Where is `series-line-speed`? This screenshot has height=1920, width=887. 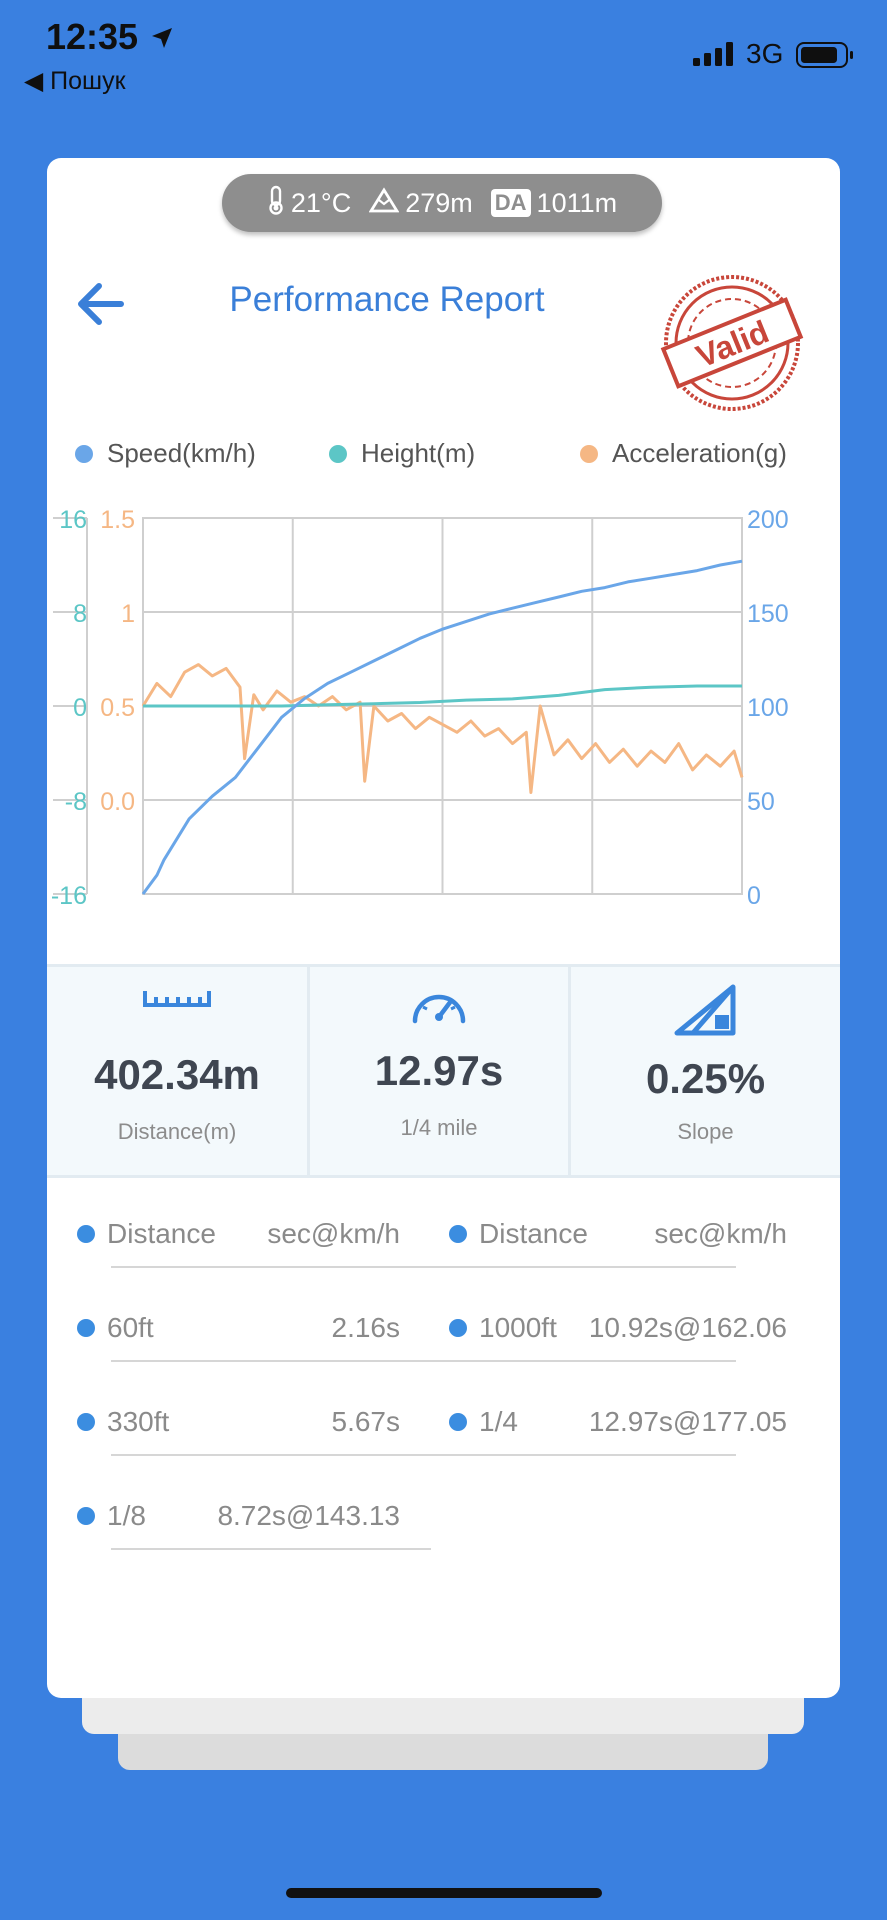
series-line-speed is located at coordinates (442, 727).